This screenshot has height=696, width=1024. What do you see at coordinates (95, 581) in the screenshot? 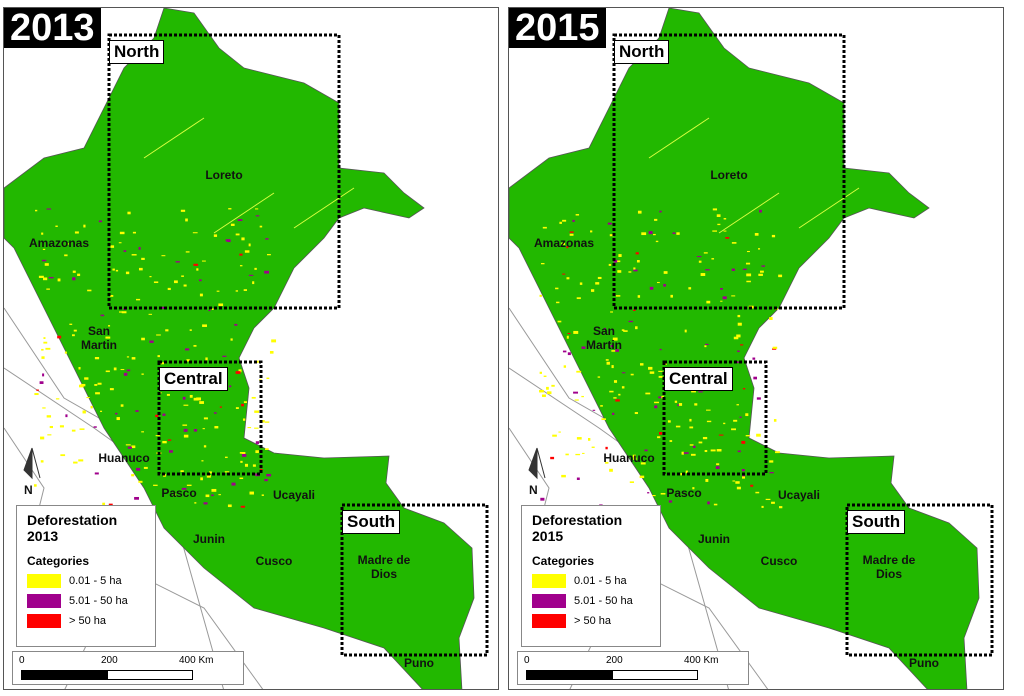
I see `legend-label: 0.01 - 5 ha` at bounding box center [95, 581].